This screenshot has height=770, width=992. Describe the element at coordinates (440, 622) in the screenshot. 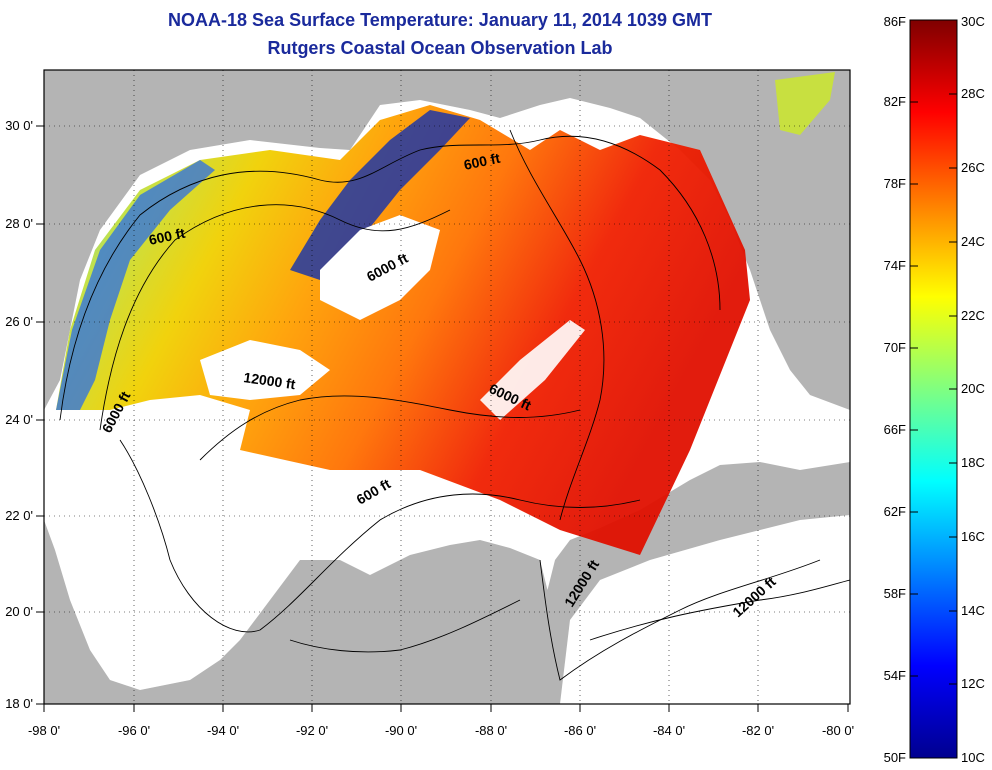

I see `yucatan-land` at that location.